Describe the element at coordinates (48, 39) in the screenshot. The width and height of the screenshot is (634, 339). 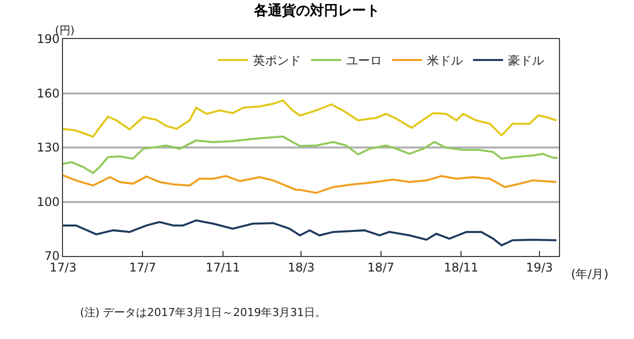
I see `y-tick-label: 190` at that location.